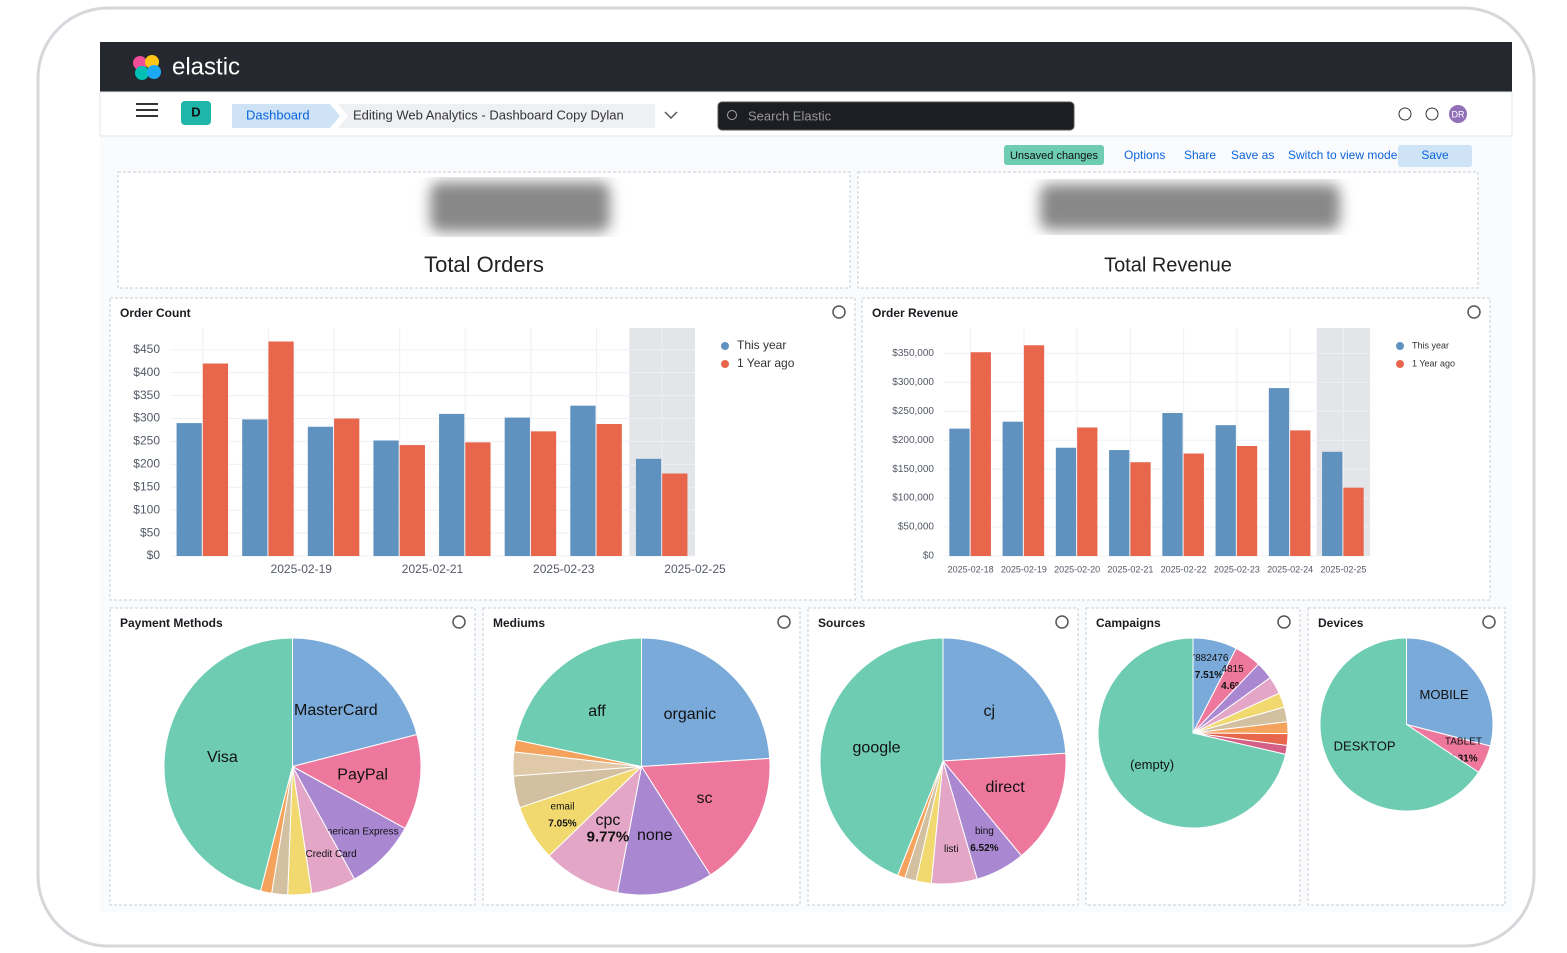 Image resolution: width=1567 pixels, height=953 pixels. Describe the element at coordinates (1343, 155) in the screenshot. I see `action-link: Switch to view mode` at that location.